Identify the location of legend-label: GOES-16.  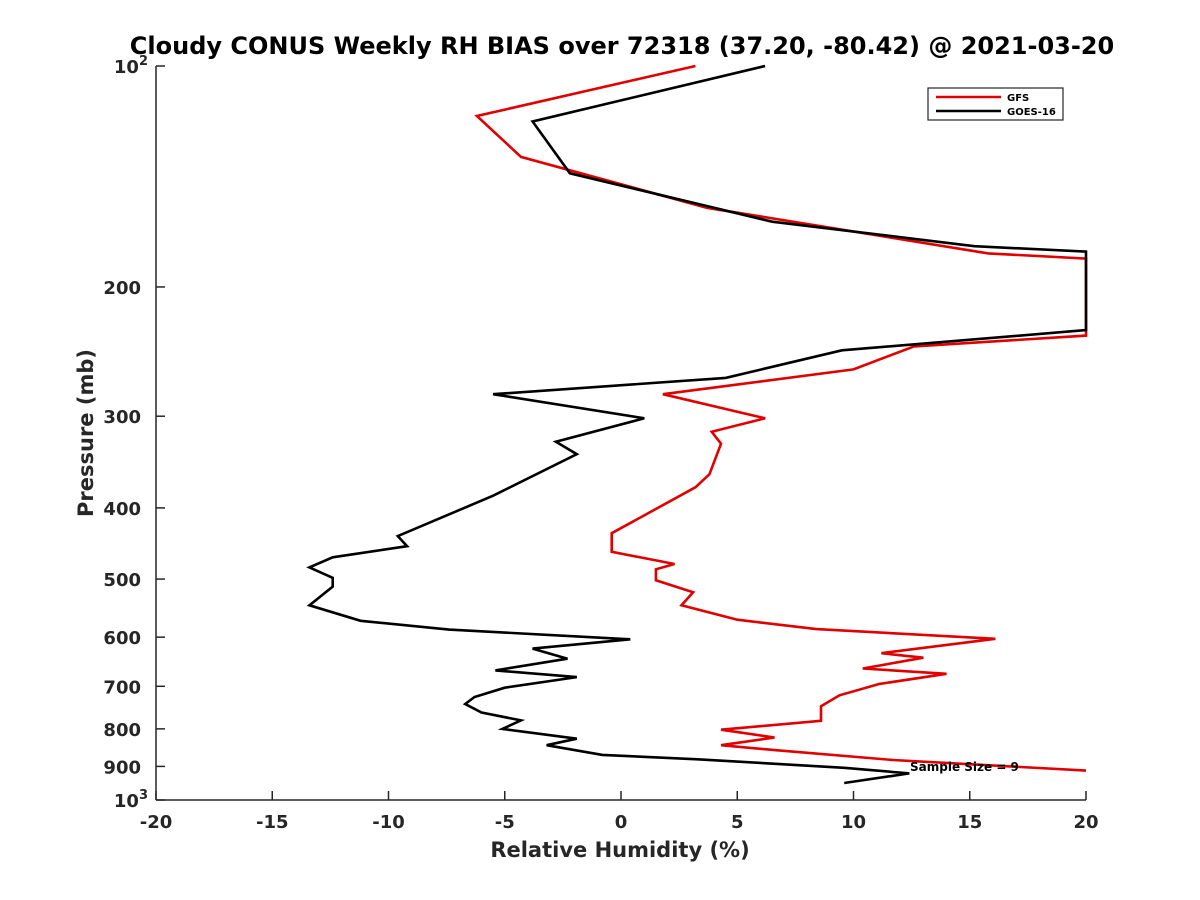
(1031, 112).